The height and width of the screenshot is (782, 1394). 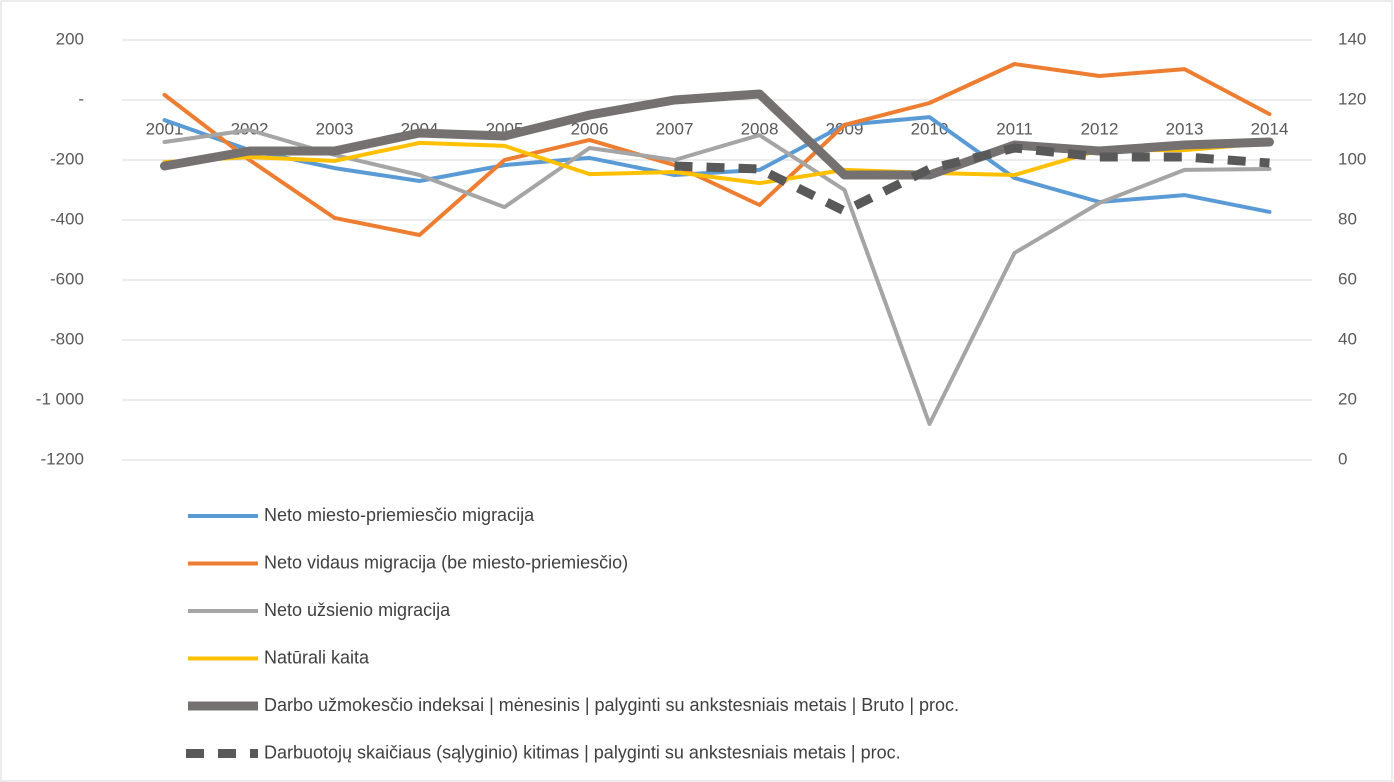 I want to click on x-tick-label: 2011, so click(x=1014, y=128).